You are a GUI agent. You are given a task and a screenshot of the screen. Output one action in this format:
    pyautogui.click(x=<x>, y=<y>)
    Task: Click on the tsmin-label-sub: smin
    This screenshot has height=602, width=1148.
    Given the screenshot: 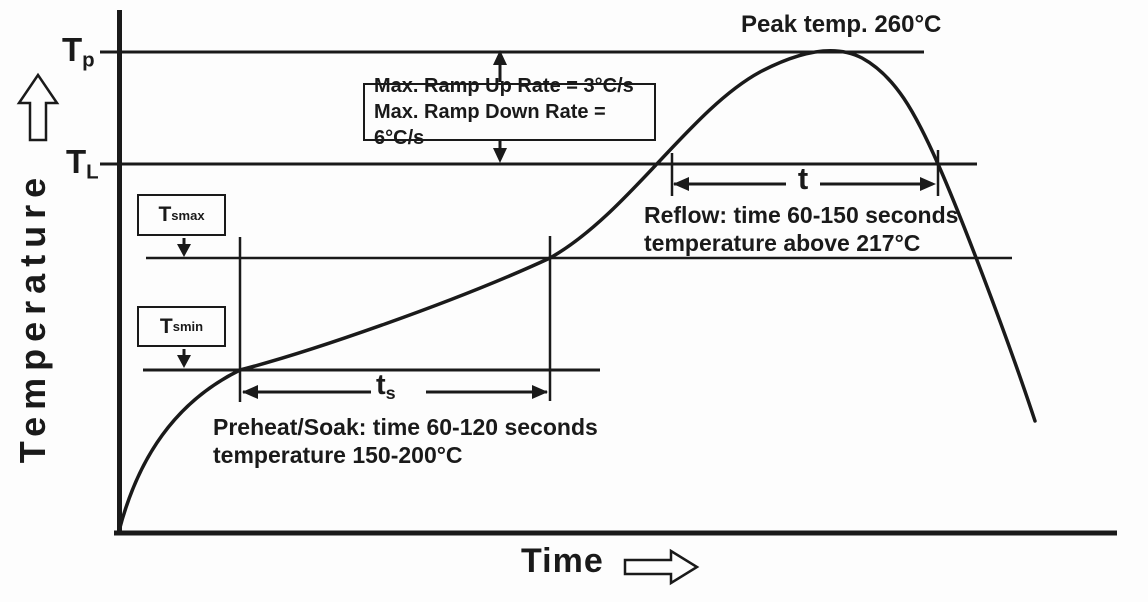 What is the action you would take?
    pyautogui.click(x=188, y=326)
    